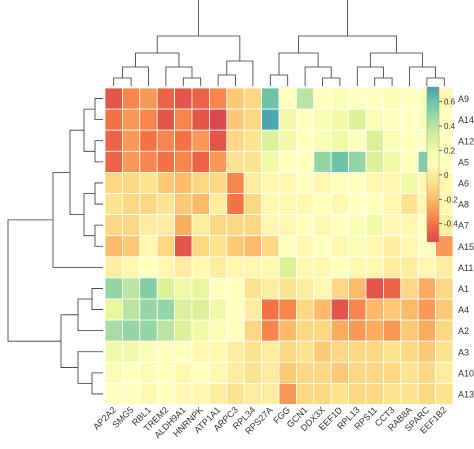  What do you see at coordinates (218, 330) in the screenshot?
I see `heatmap-cell-A2-ATP1A1` at bounding box center [218, 330].